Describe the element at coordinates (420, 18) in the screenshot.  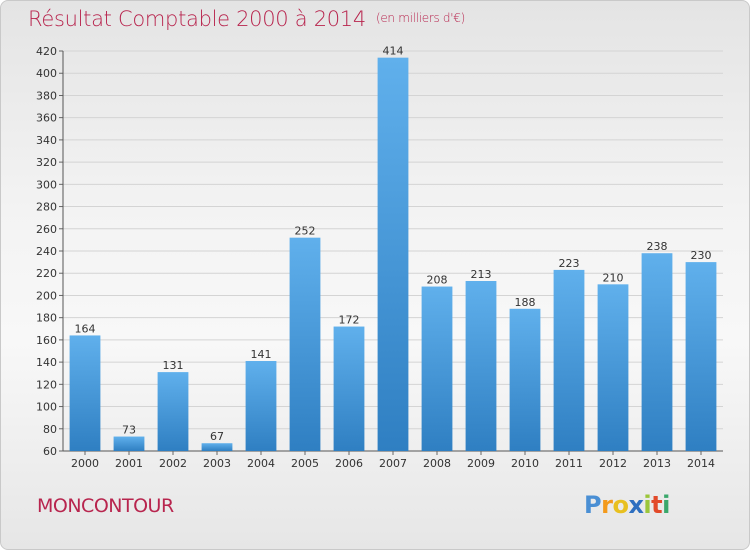
I see `unit-note: (en milliers d'€)` at that location.